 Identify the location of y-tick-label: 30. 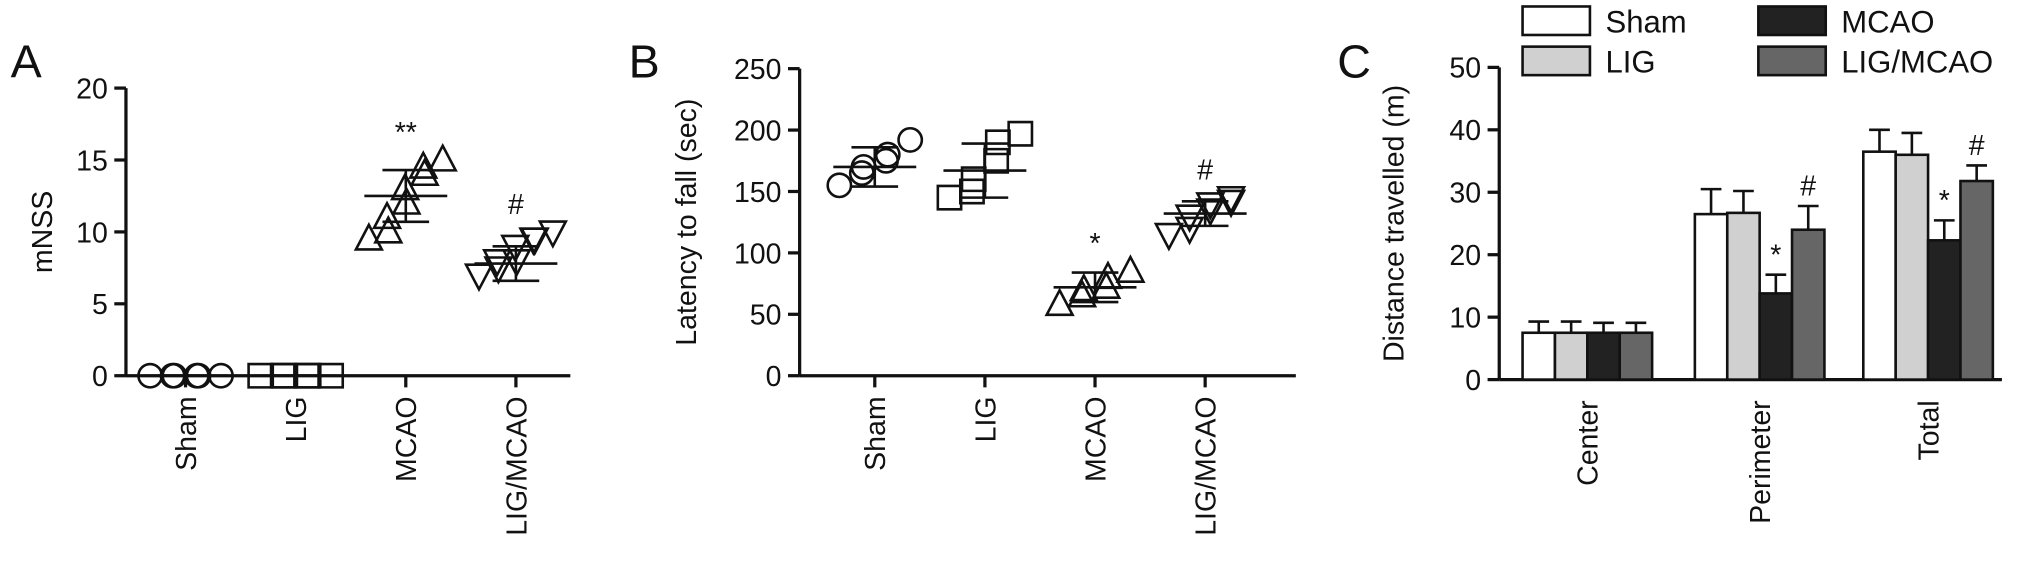
(1465, 194).